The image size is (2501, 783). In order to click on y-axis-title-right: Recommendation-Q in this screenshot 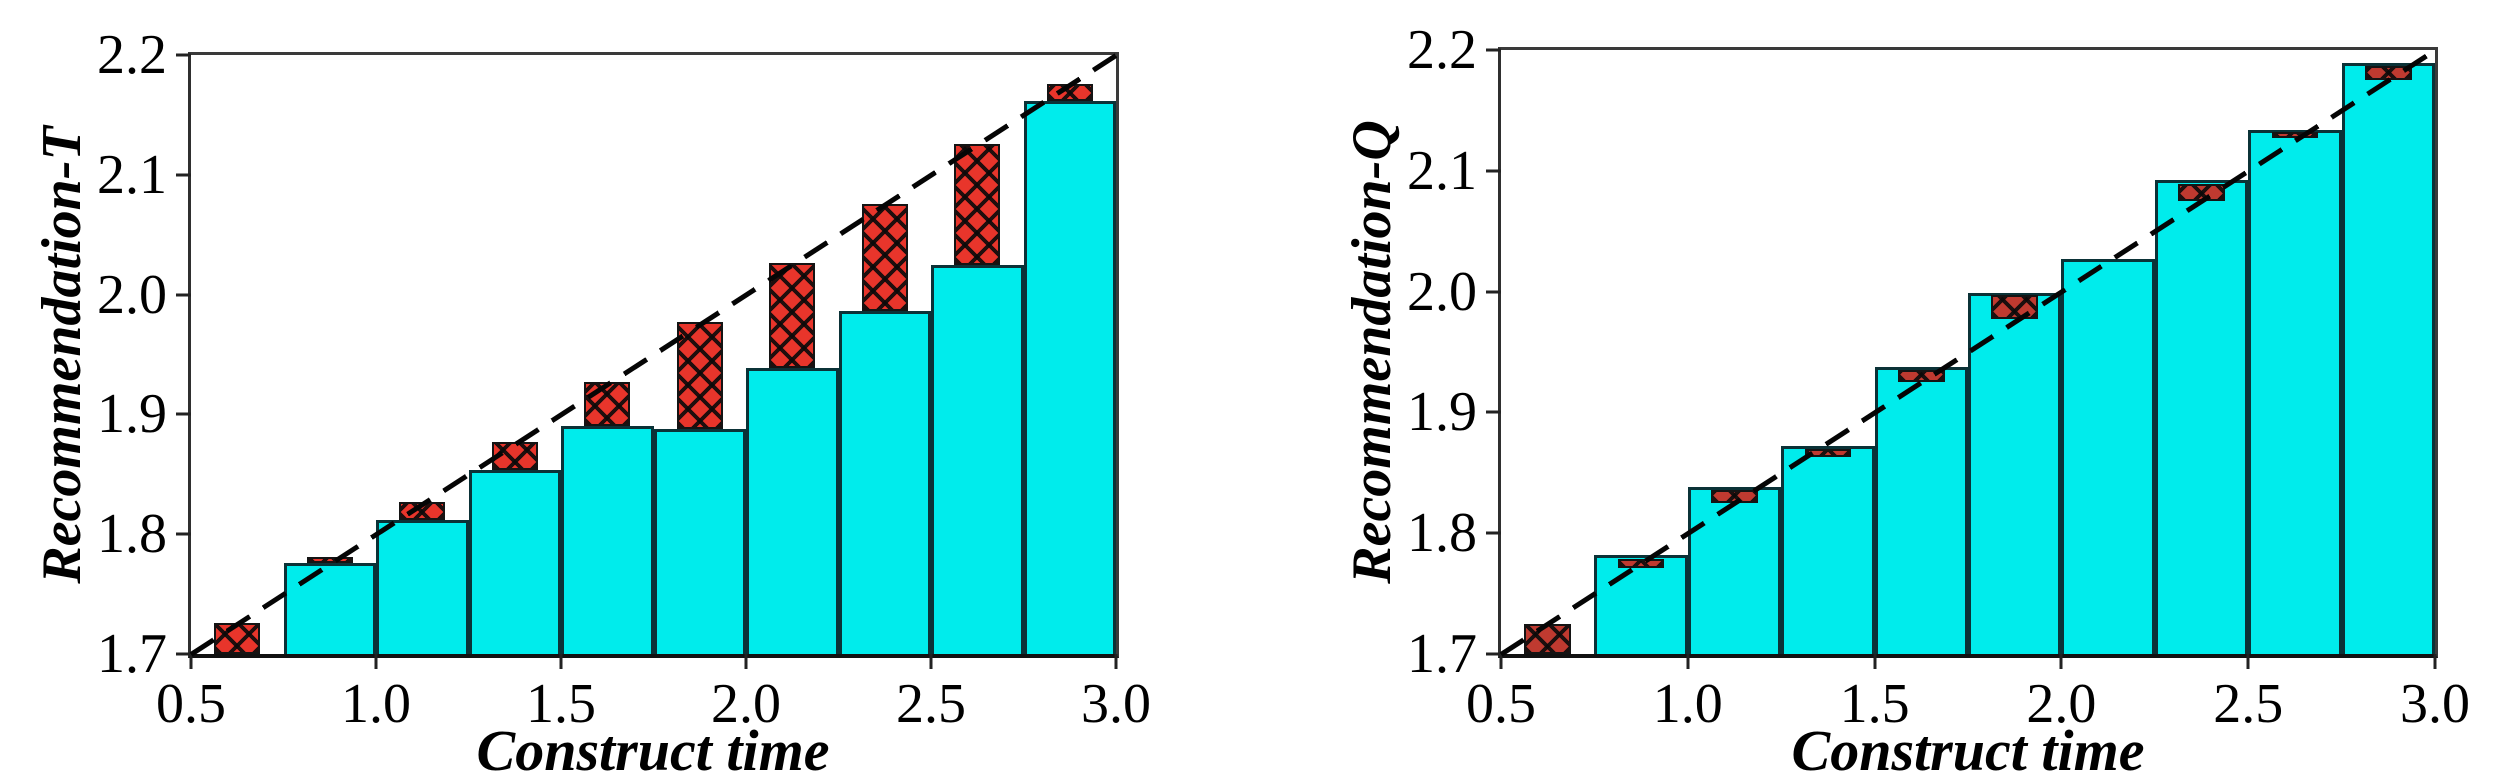, I will do `click(1372, 352)`.